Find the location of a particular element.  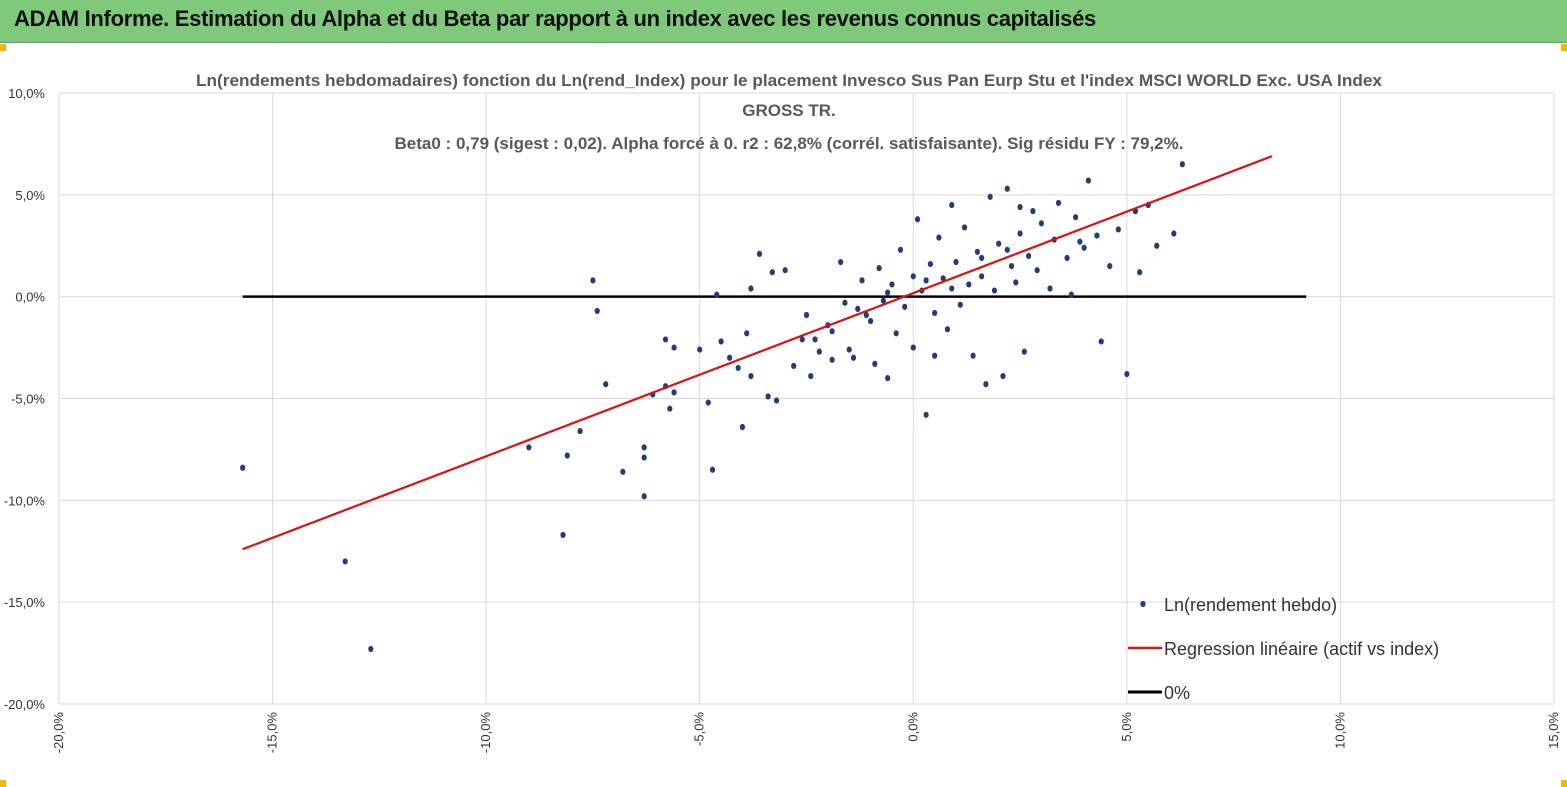

x-tick-label: 0,0% is located at coordinates (912, 727).